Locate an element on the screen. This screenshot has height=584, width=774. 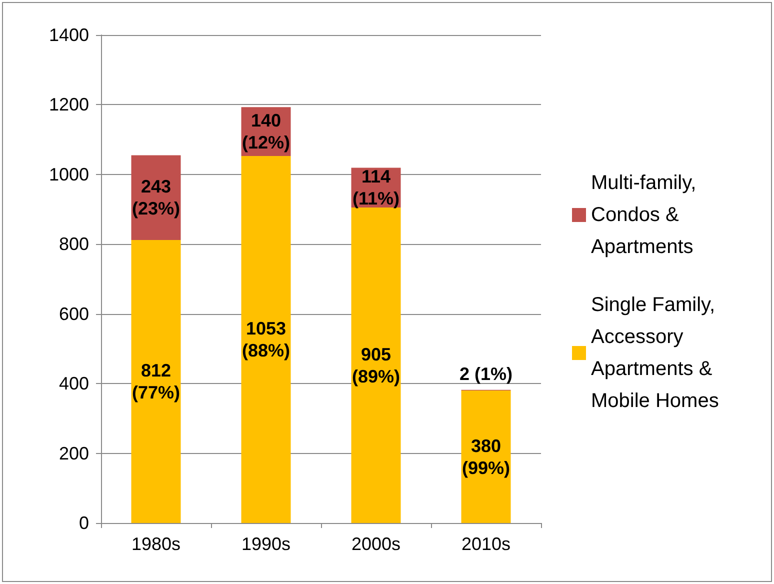
y-tick-label: 200 is located at coordinates (73, 453).